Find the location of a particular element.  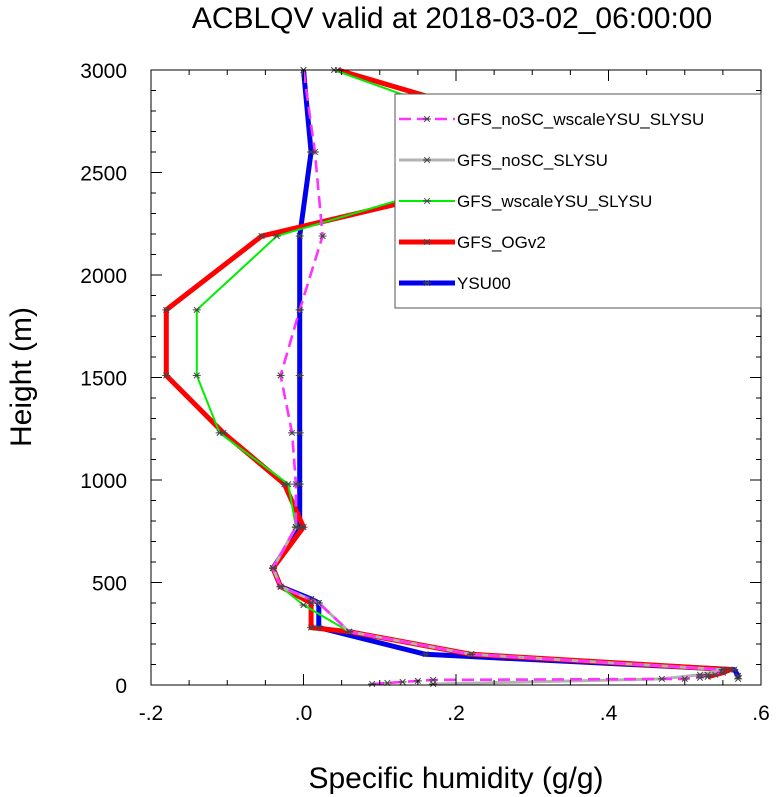

x-tick-label: -.2 is located at coordinates (151, 713).